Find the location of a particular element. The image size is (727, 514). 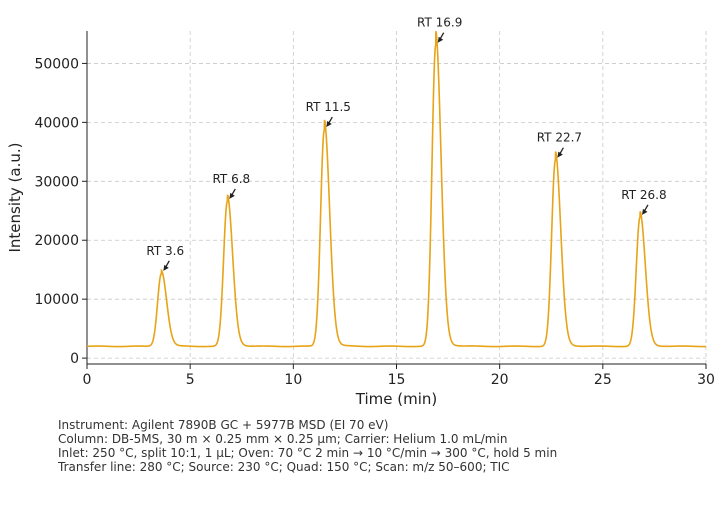

peak-annotation: RT 3.6 is located at coordinates (165, 257).